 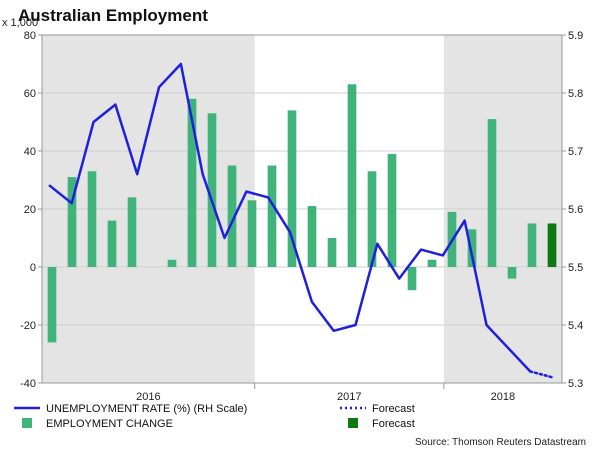 What do you see at coordinates (575, 152) in the screenshot?
I see `right-axis-tick-label: 5.7` at bounding box center [575, 152].